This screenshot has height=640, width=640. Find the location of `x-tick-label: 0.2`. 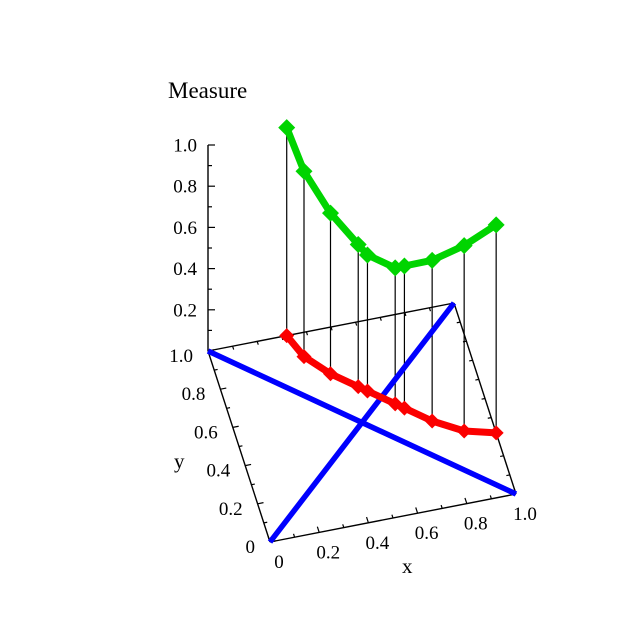

x-tick-label: 0.2 is located at coordinates (328, 552).